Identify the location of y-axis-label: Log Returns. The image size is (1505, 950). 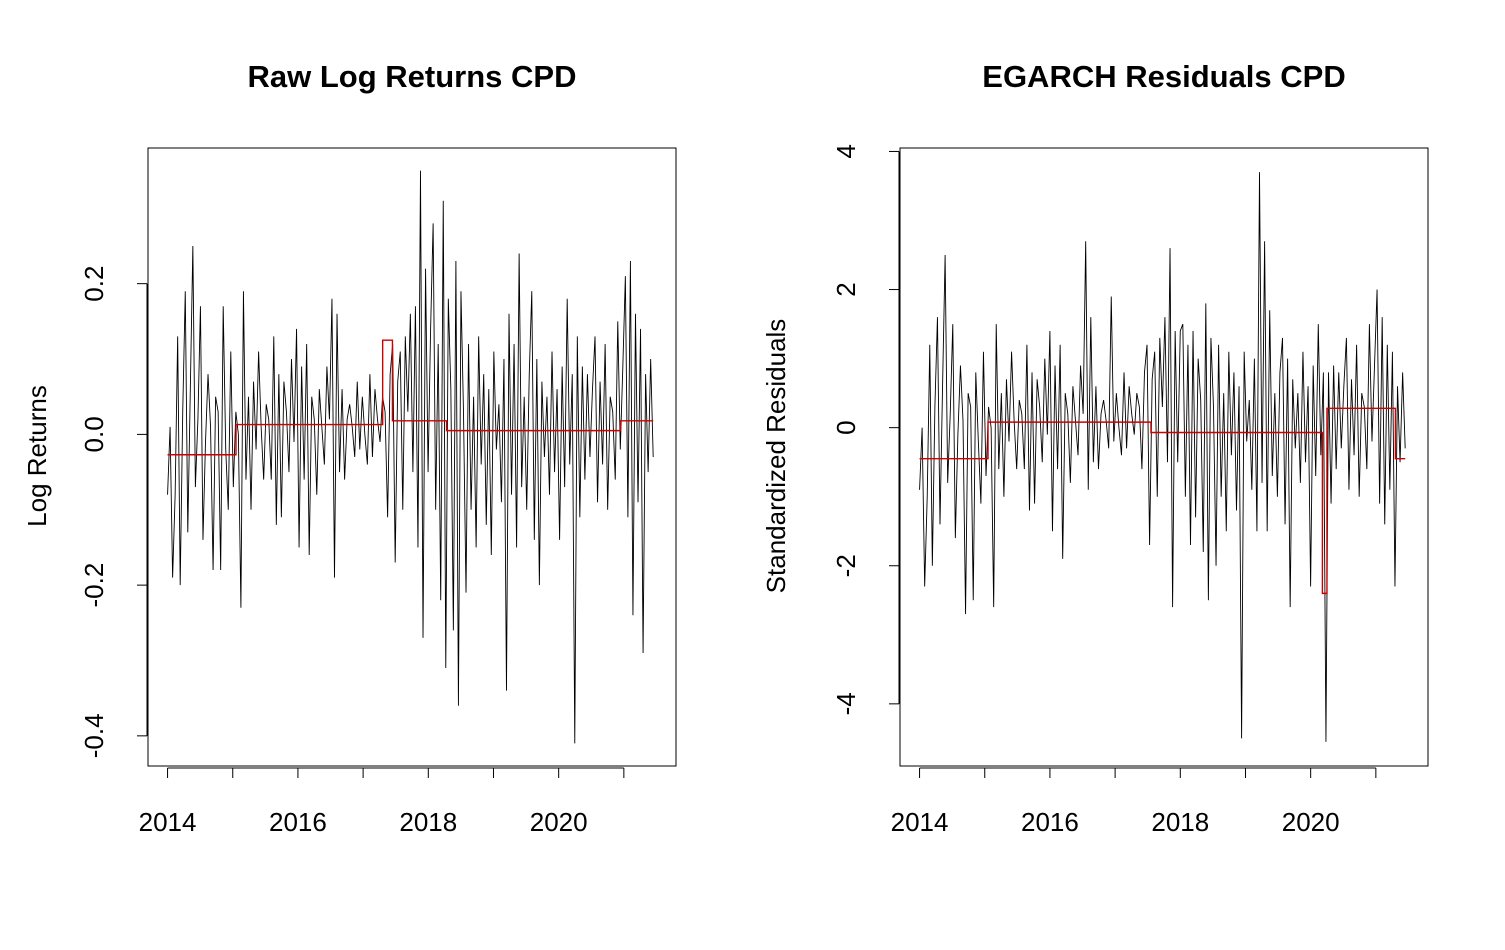
(37, 456).